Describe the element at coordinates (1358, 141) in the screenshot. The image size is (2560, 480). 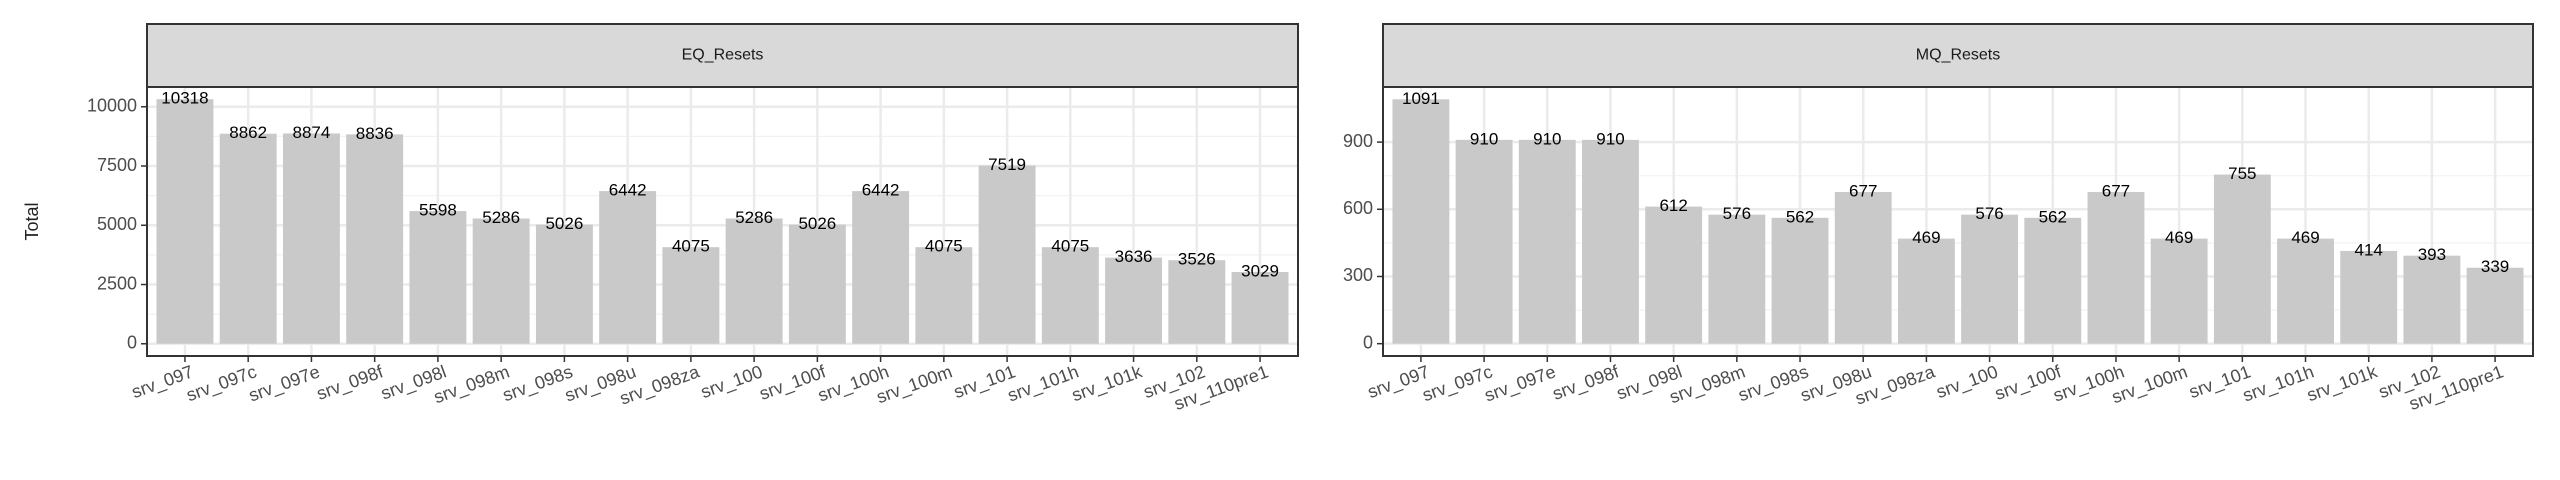
I see `y-tick-label: 900` at that location.